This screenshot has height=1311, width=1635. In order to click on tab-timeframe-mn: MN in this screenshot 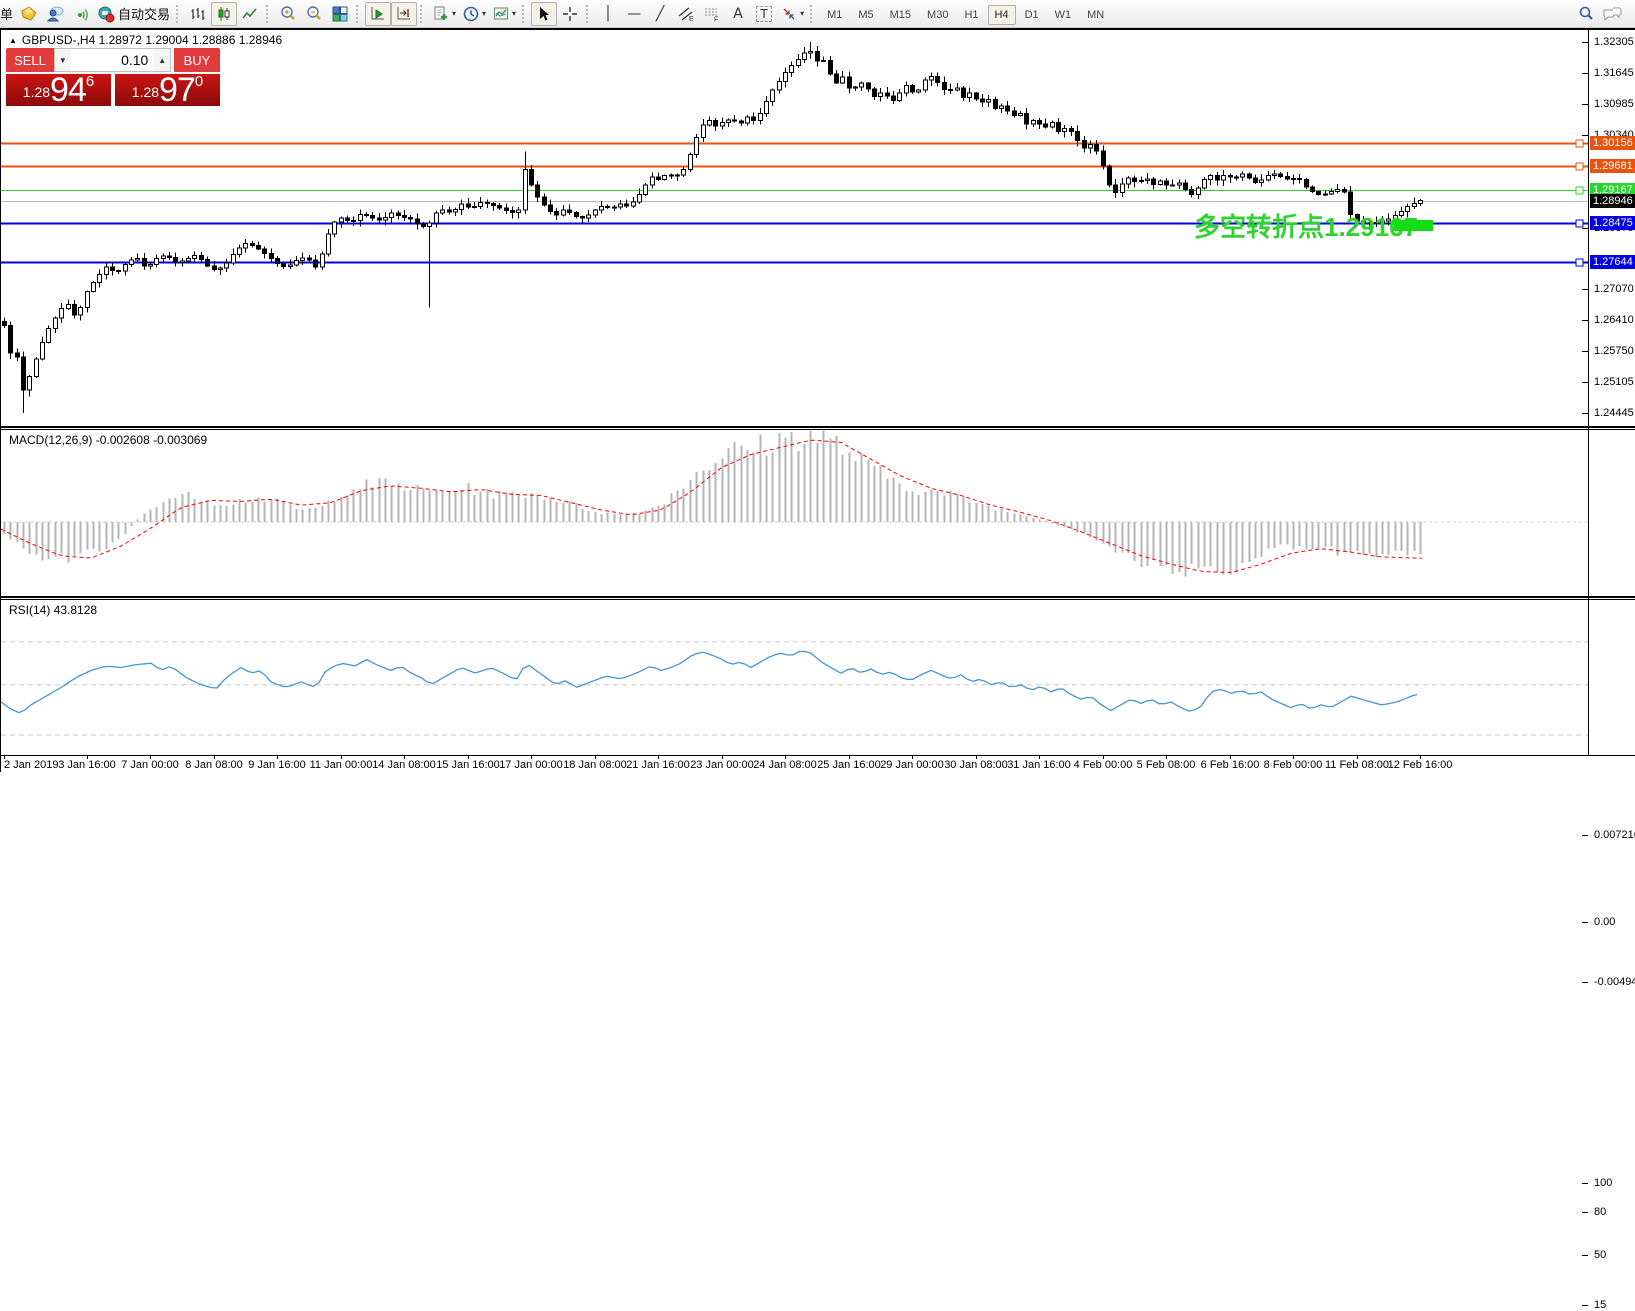, I will do `click(1096, 14)`.